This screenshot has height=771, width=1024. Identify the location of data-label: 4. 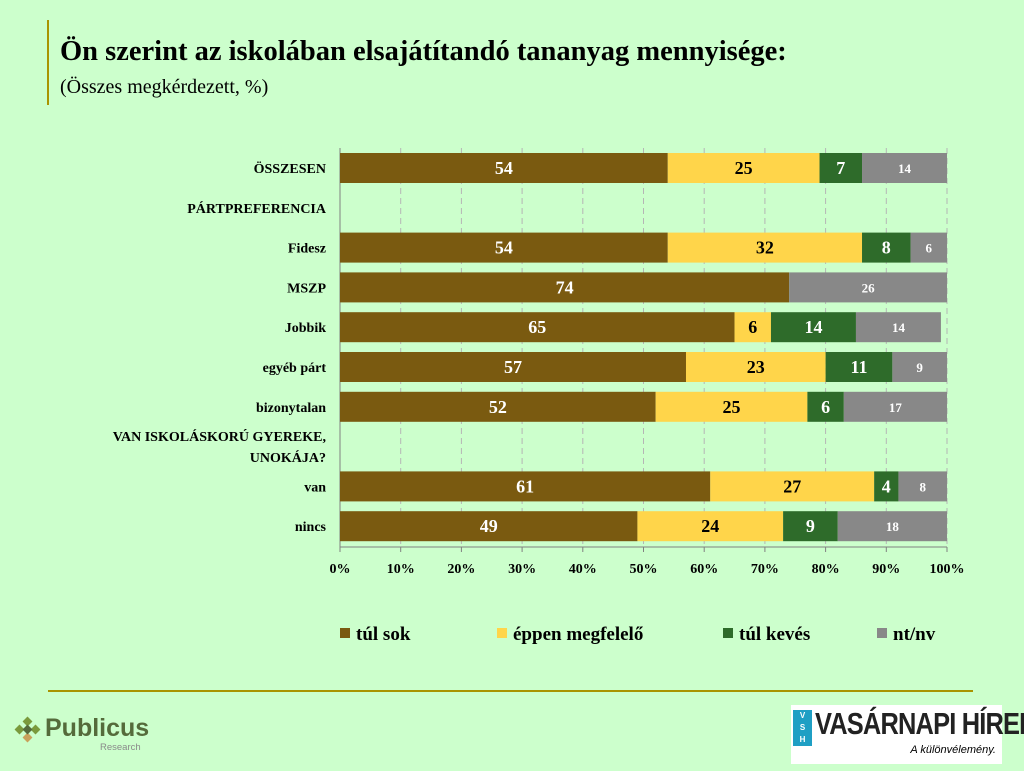
(886, 486).